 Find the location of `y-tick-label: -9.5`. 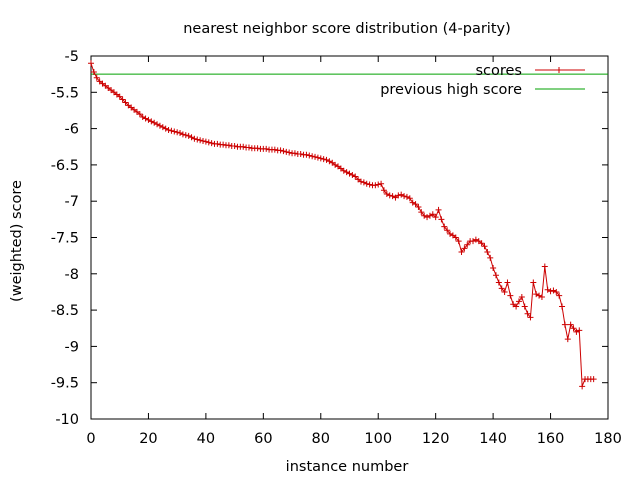

y-tick-label: -9.5 is located at coordinates (65, 384).